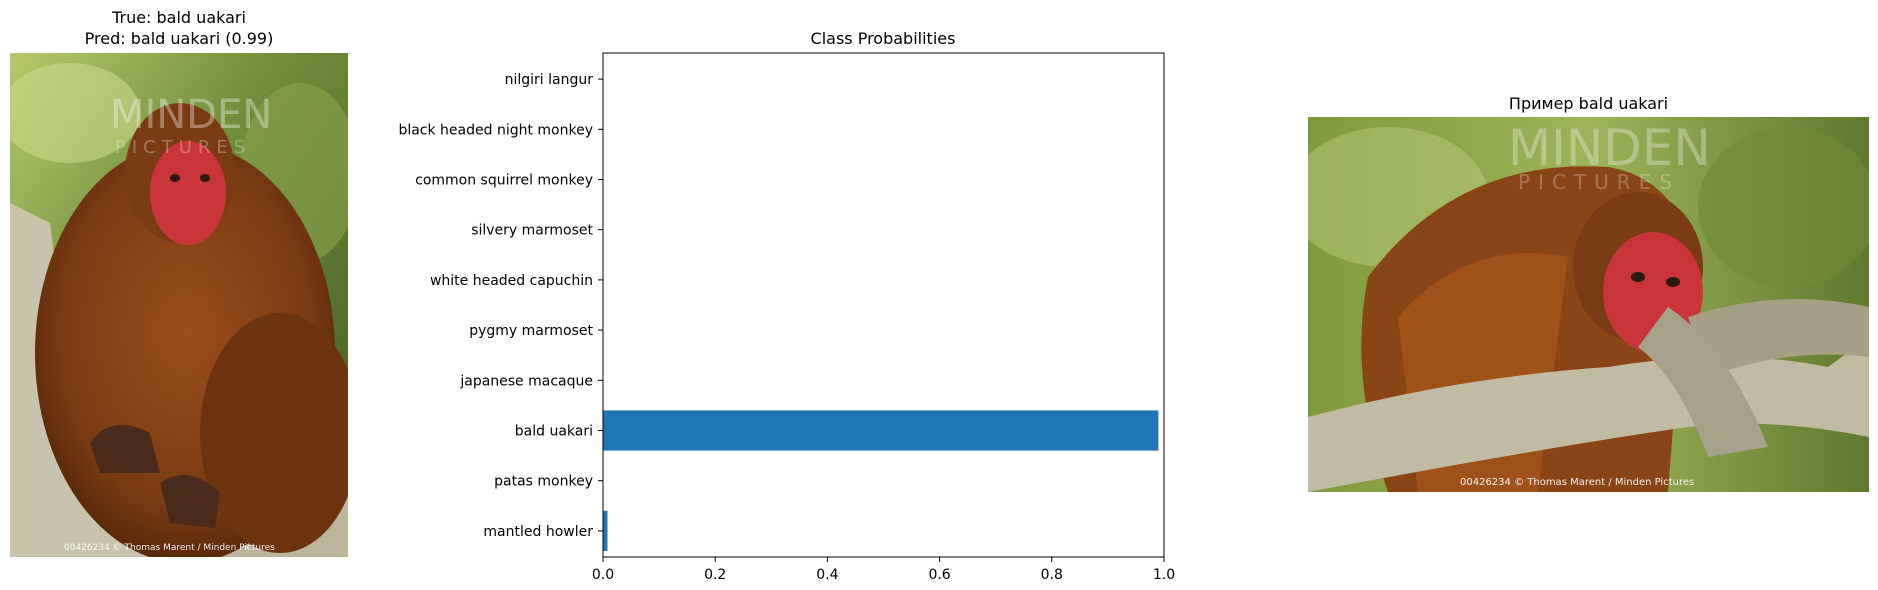 The width and height of the screenshot is (1878, 590). Describe the element at coordinates (554, 431) in the screenshot. I see `y-tick-label: bald uakari` at that location.